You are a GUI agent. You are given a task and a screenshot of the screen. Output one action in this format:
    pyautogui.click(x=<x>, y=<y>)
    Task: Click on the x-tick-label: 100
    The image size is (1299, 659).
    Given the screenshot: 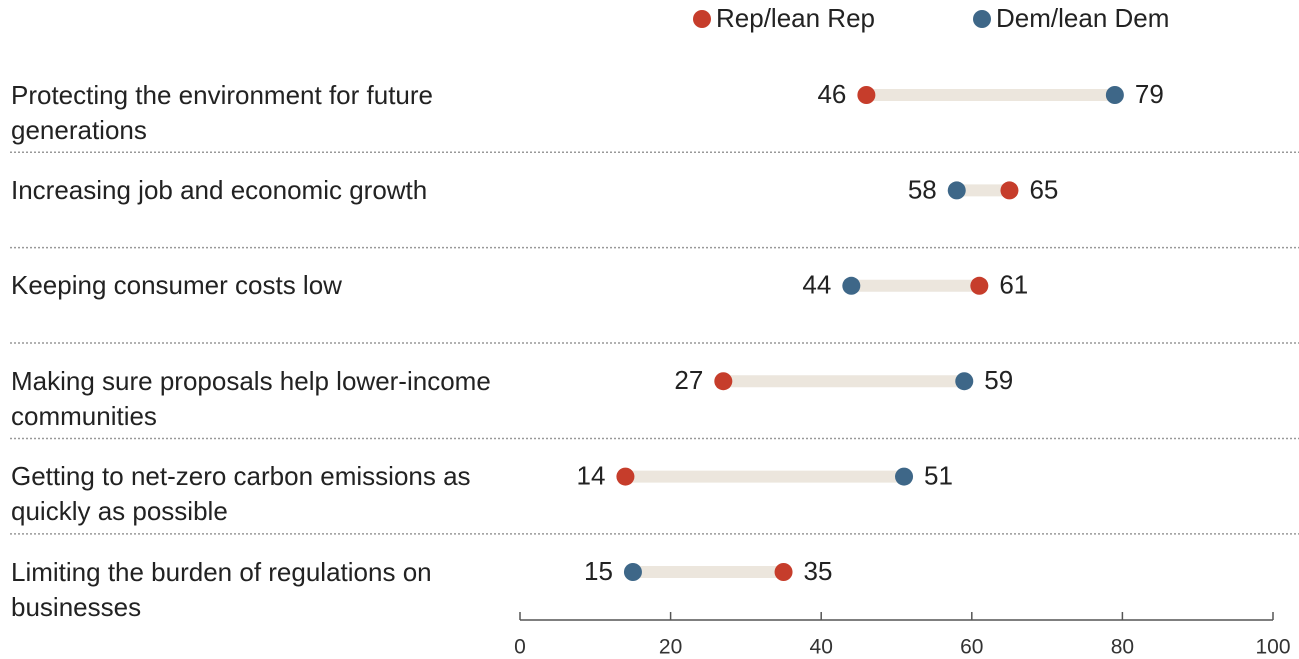 What is the action you would take?
    pyautogui.click(x=1272, y=647)
    